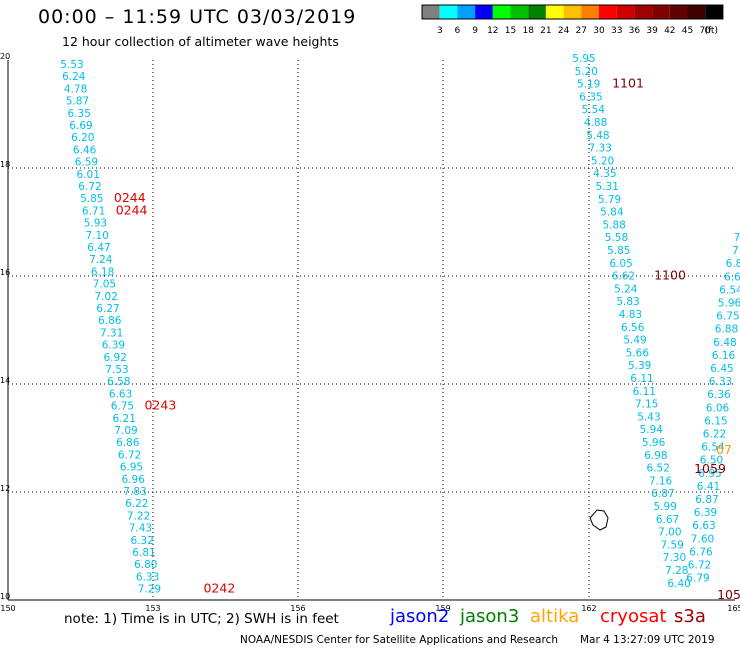  What do you see at coordinates (728, 594) in the screenshot?
I see `pass-time-label: 105` at bounding box center [728, 594].